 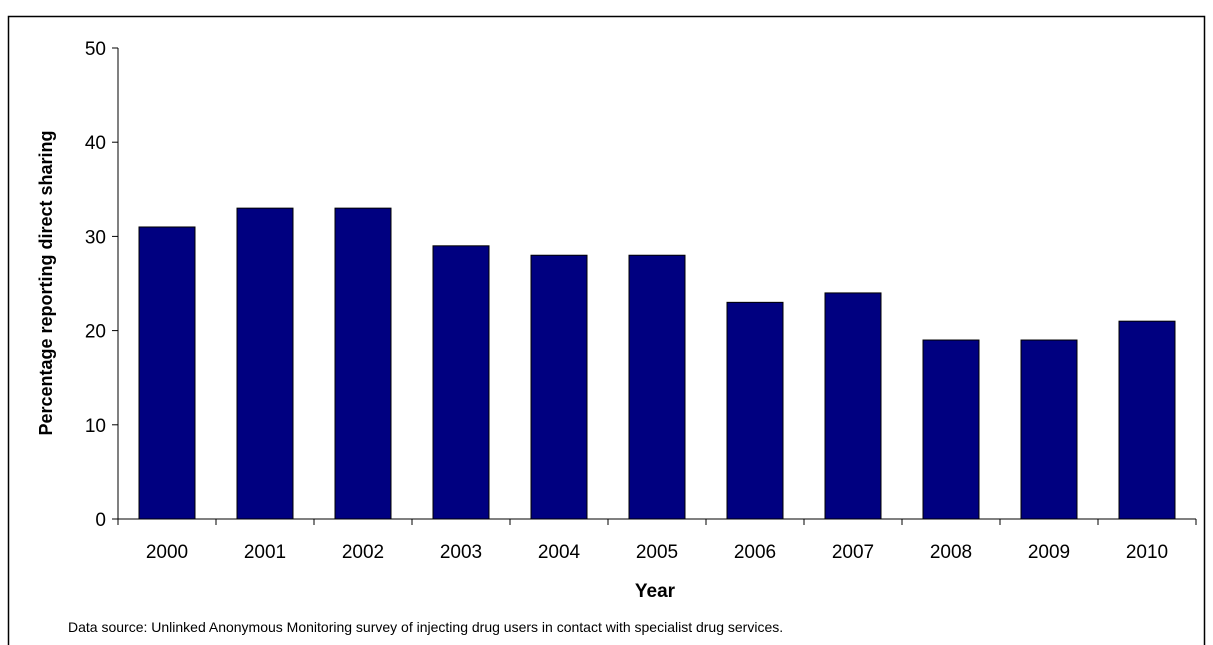 What do you see at coordinates (853, 406) in the screenshot?
I see `bar-2007` at bounding box center [853, 406].